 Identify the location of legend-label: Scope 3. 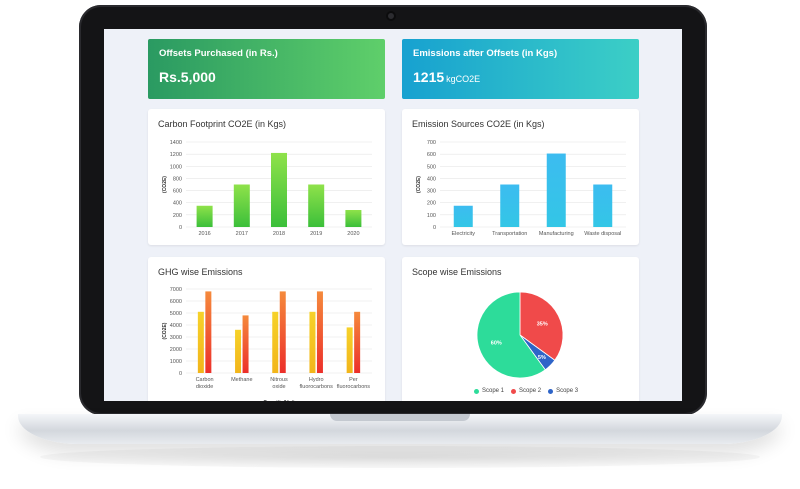
(567, 391).